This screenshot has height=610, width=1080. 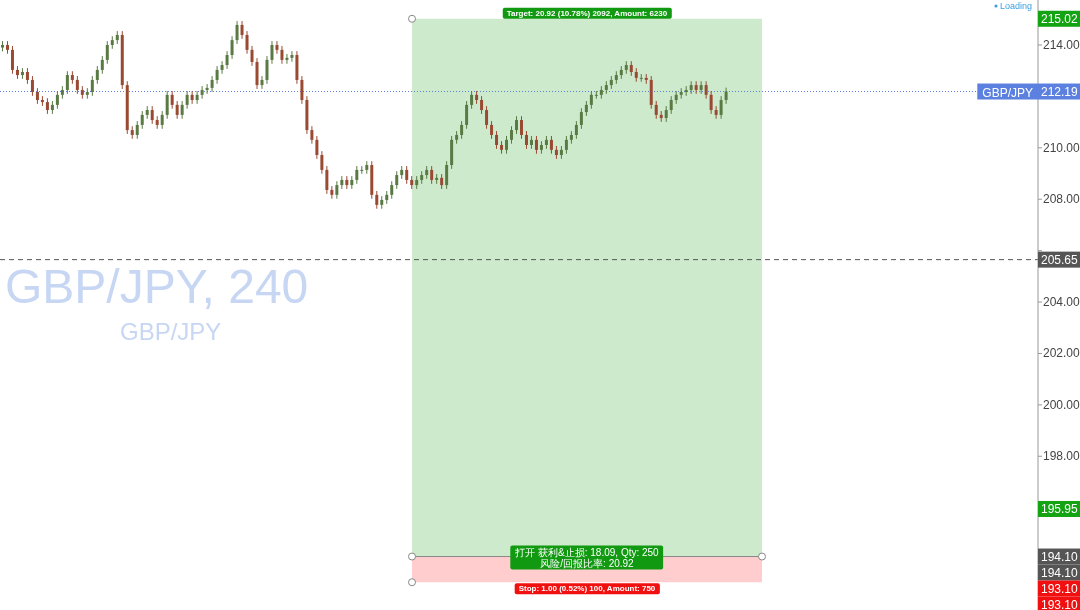 I want to click on y-tick-label: 208.00, so click(x=1061, y=199).